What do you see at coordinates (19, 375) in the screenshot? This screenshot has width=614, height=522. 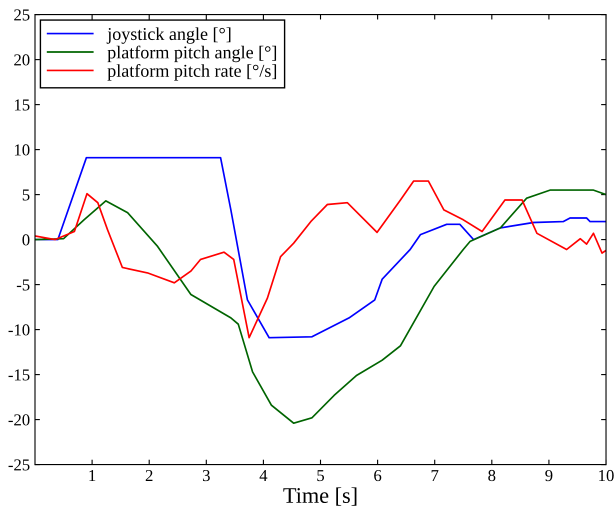 I see `y-tick-label: -15` at bounding box center [19, 375].